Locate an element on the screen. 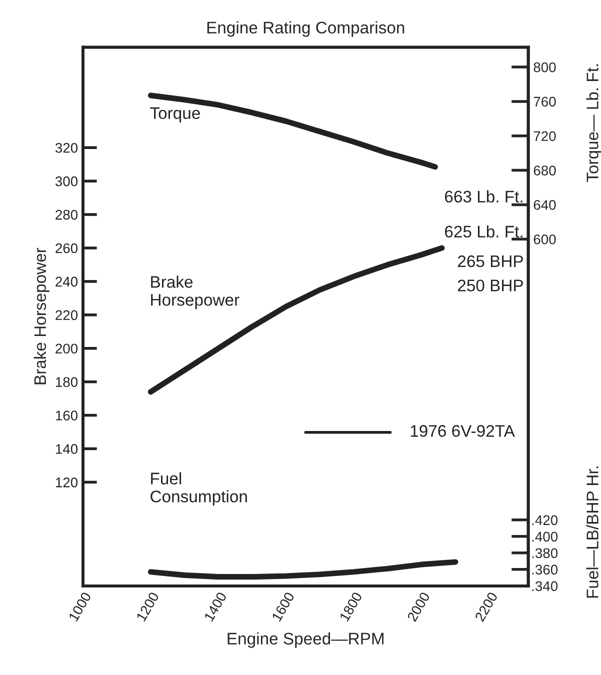 This screenshot has width=601, height=675. y2-tick-label: 600 is located at coordinates (545, 239).